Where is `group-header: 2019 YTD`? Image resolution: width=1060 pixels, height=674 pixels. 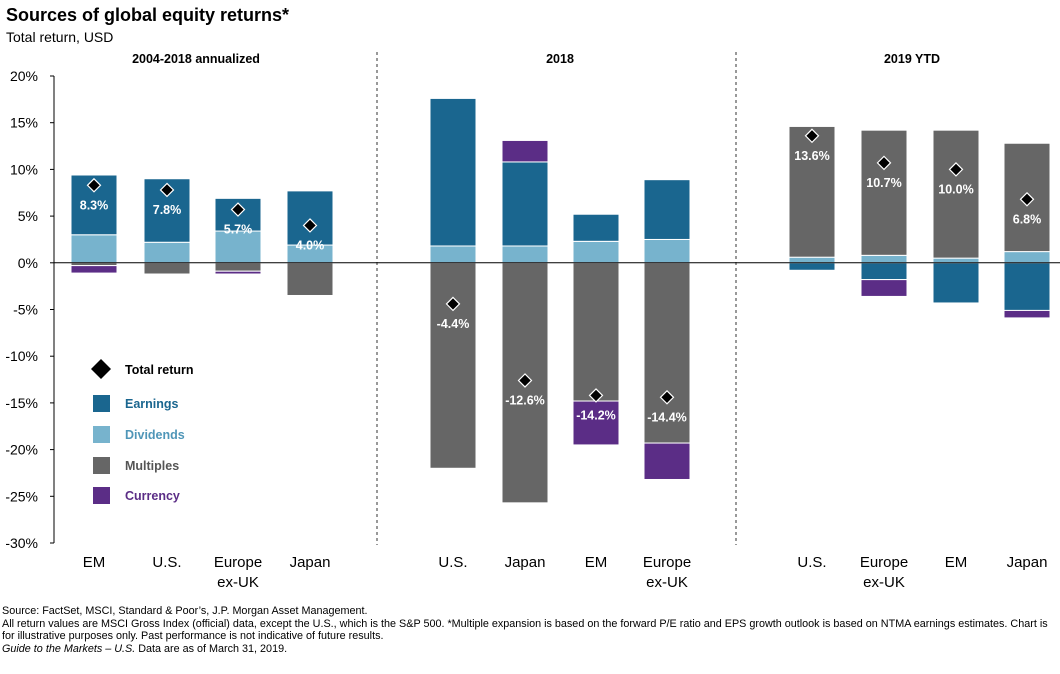
group-header: 2019 YTD is located at coordinates (912, 59).